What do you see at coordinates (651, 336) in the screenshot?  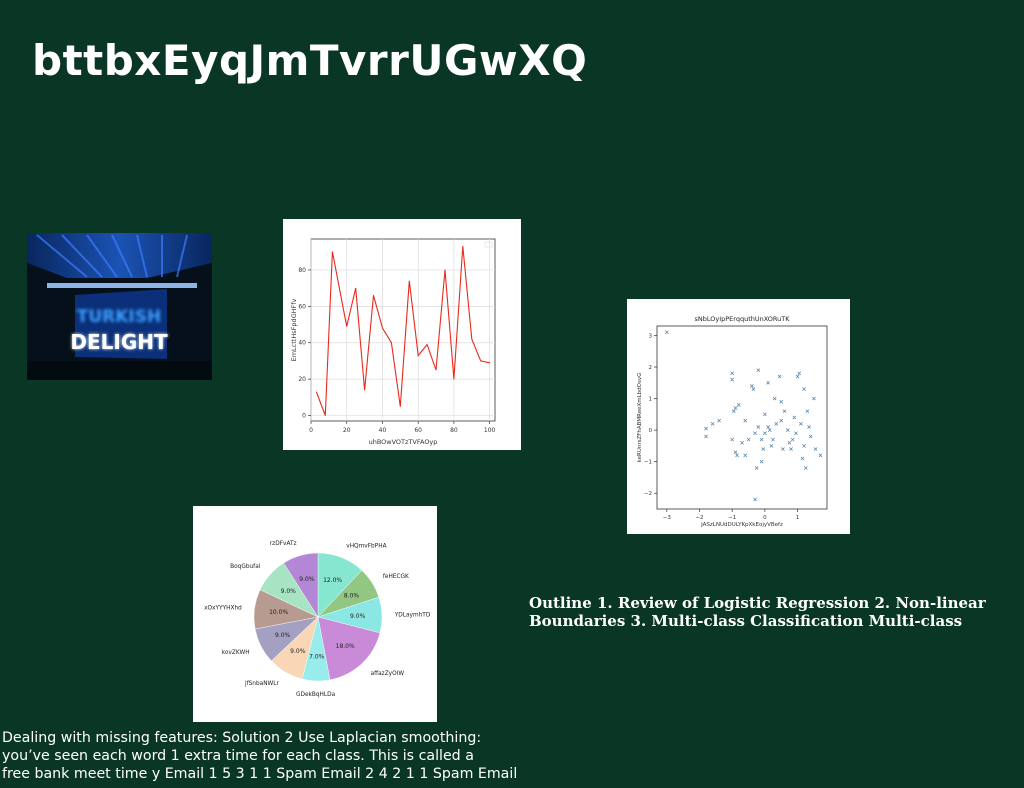 I see `y-tick-label: 3` at bounding box center [651, 336].